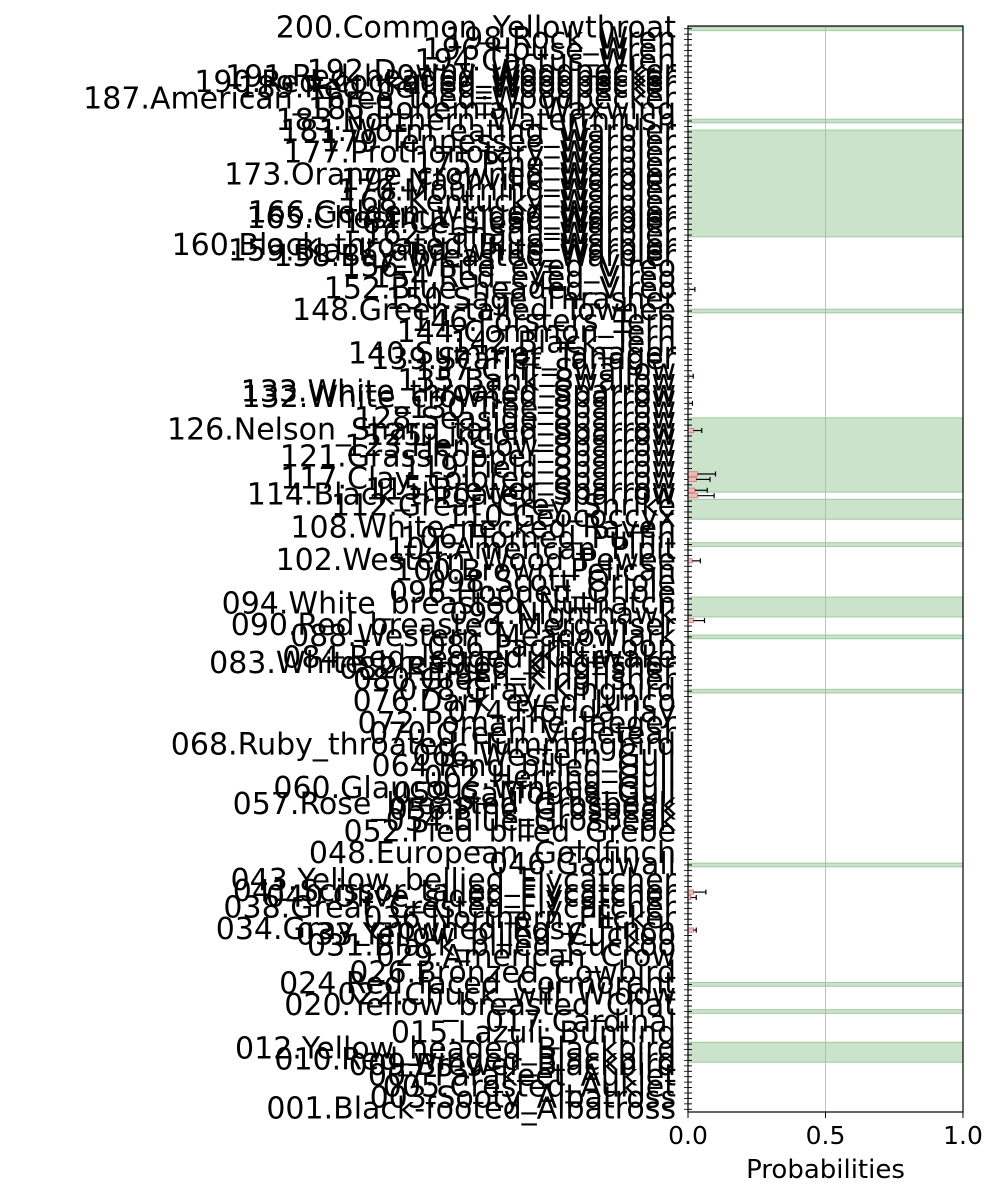 The width and height of the screenshot is (1000, 1200). I want to click on y-tick-label: 096.Hooded_Oriole, so click(532, 592).